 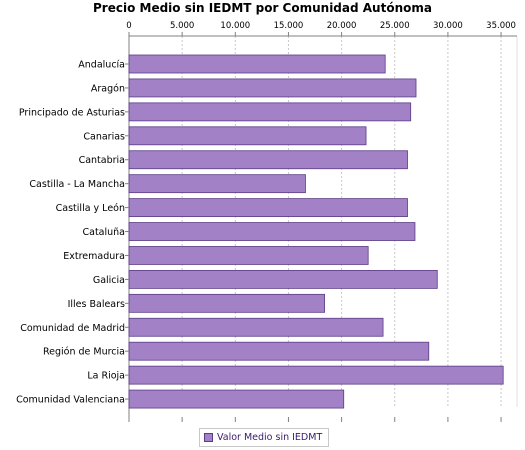 What do you see at coordinates (84, 352) in the screenshot?
I see `category-label: Región de Murcia` at bounding box center [84, 352].